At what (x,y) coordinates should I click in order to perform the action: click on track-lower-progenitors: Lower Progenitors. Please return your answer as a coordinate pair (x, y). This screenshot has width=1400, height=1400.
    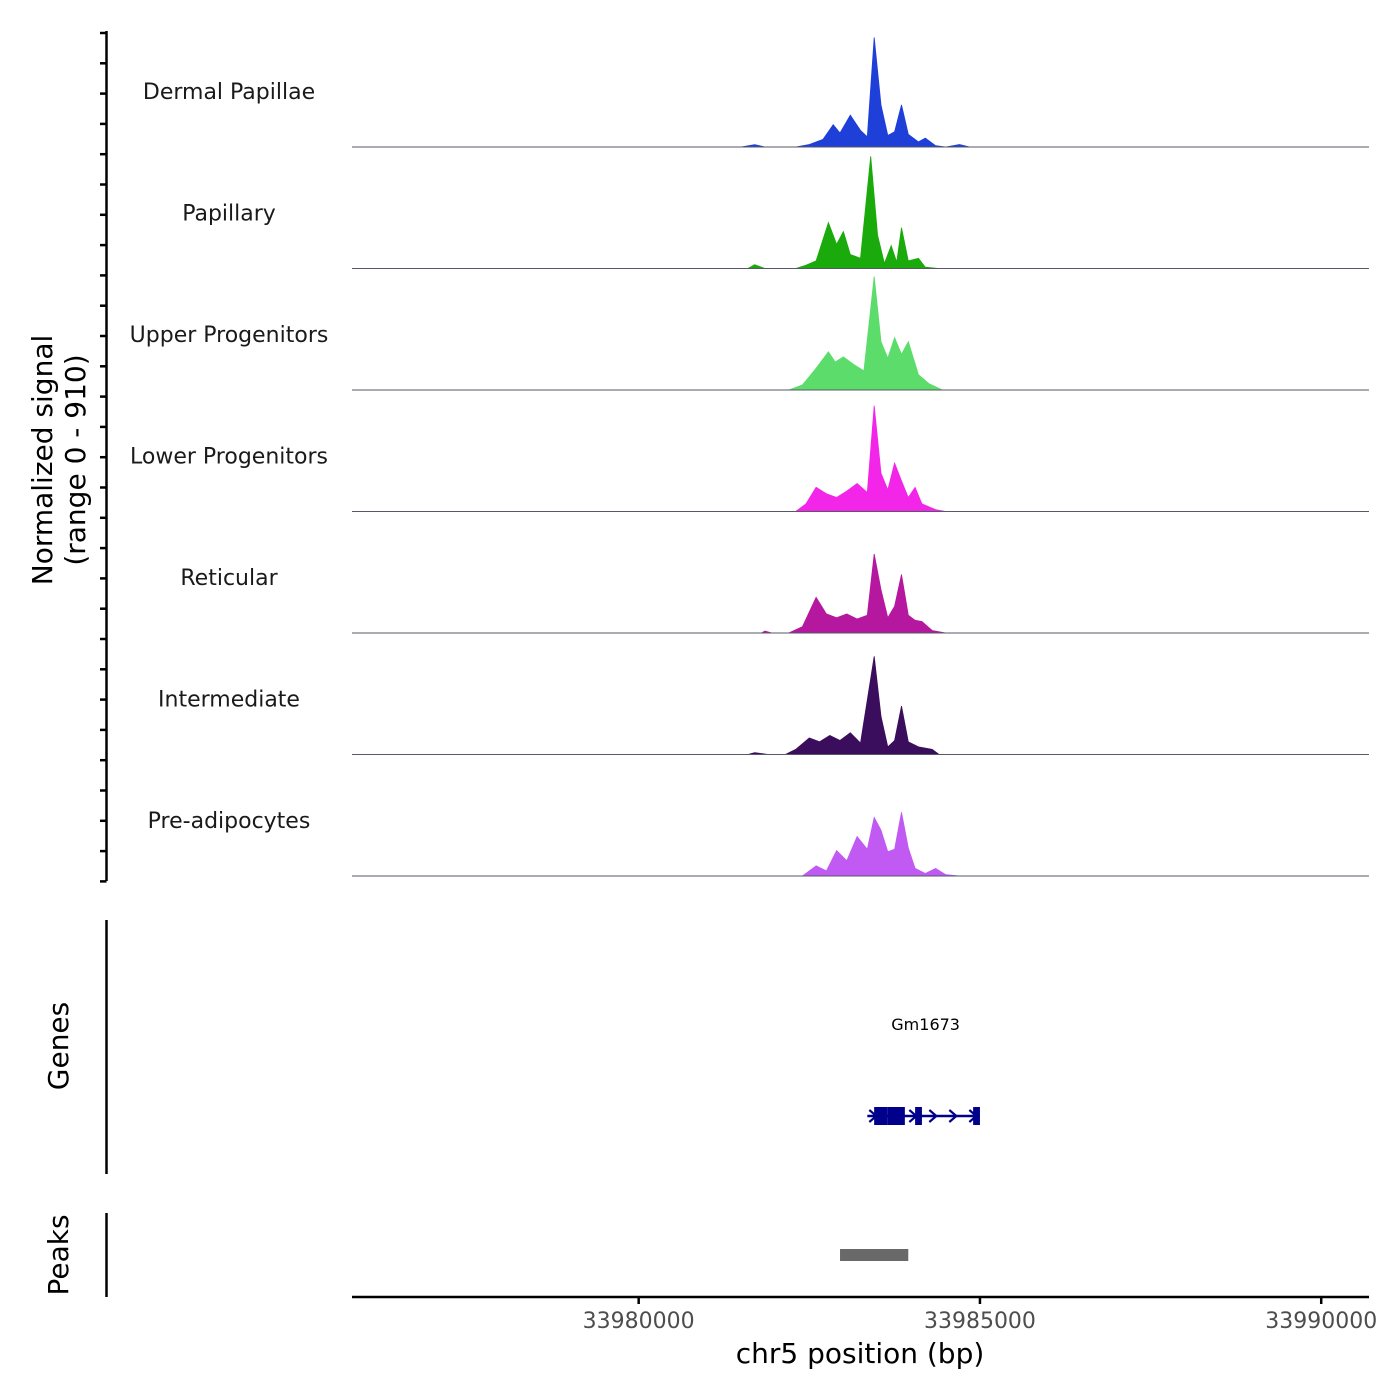
    Looking at the image, I should click on (749, 458).